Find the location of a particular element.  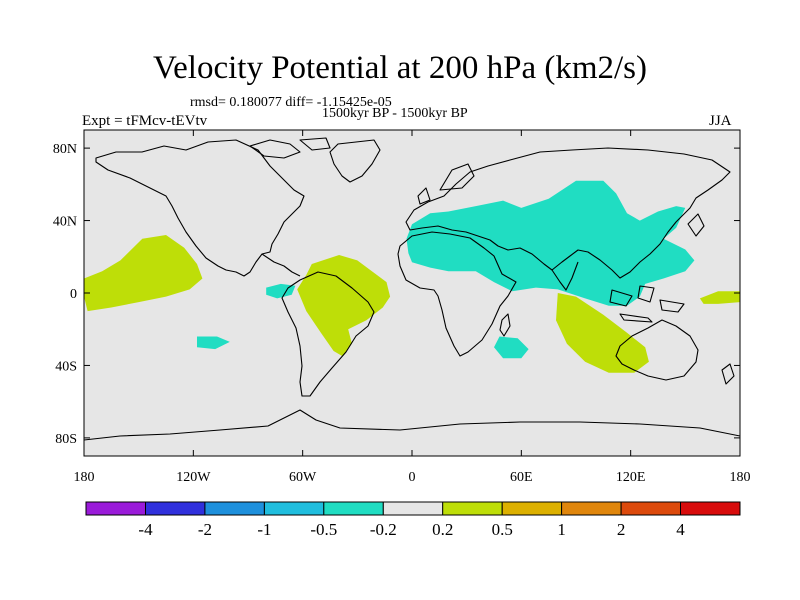

coastline-eurasia is located at coordinates (568, 213).